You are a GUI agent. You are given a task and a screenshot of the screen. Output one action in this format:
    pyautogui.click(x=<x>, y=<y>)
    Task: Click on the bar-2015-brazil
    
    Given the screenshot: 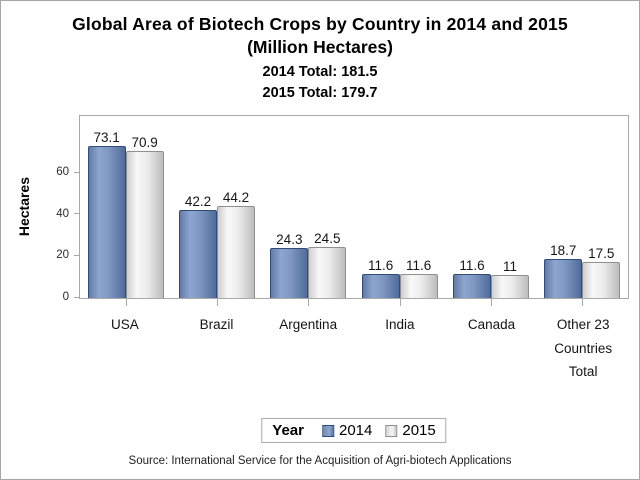 What is the action you would take?
    pyautogui.click(x=235, y=252)
    